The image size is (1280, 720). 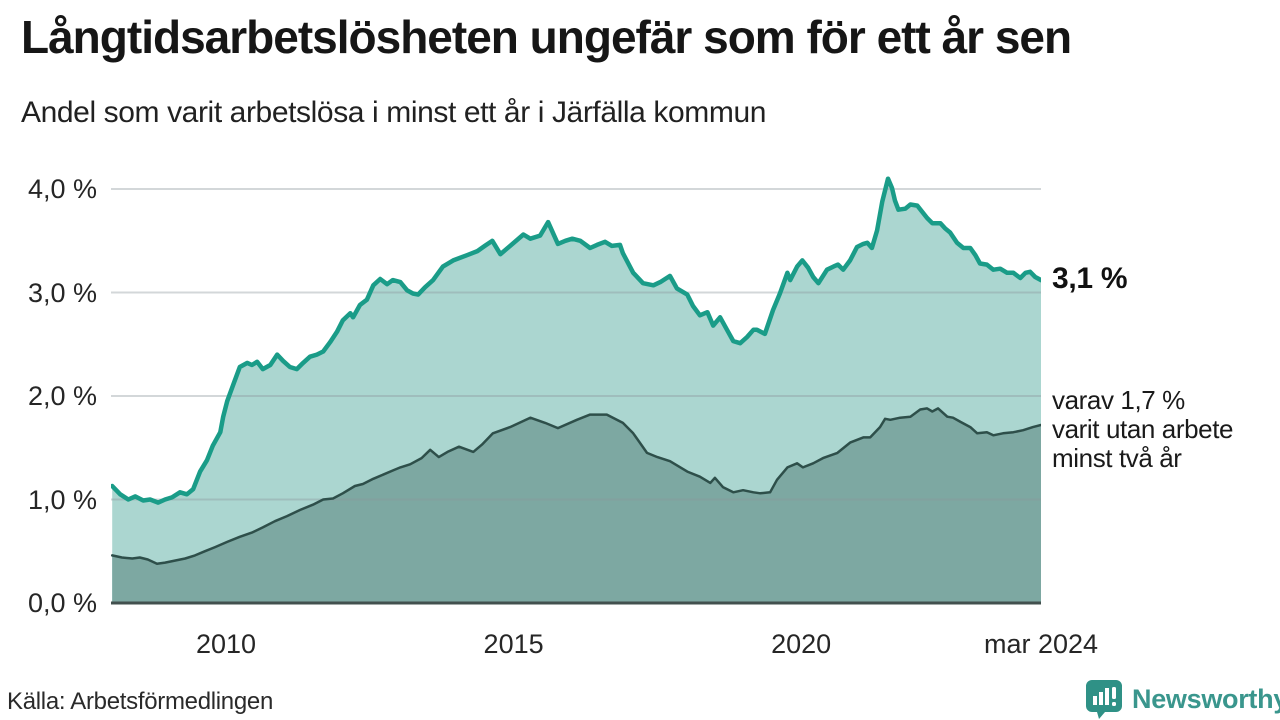 What do you see at coordinates (62, 292) in the screenshot?
I see `y-tick-label: 3,0 %` at bounding box center [62, 292].